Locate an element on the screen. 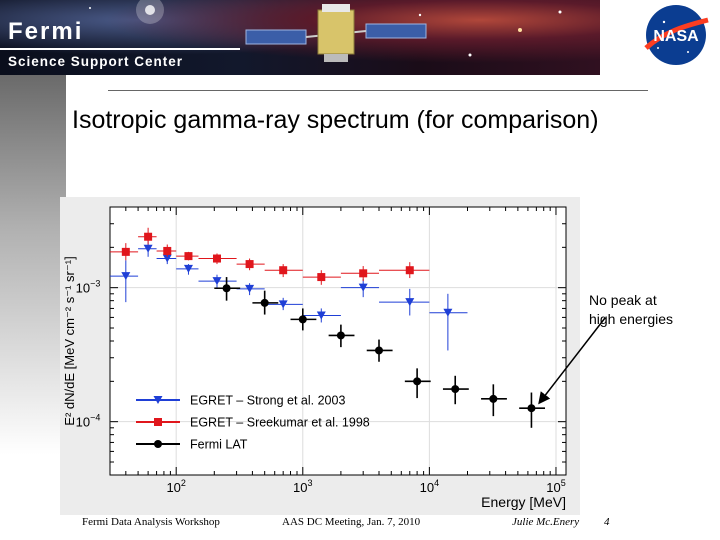 The width and height of the screenshot is (720, 540). legend-label-0: EGRET – Strong et al. 2003 is located at coordinates (267, 401).